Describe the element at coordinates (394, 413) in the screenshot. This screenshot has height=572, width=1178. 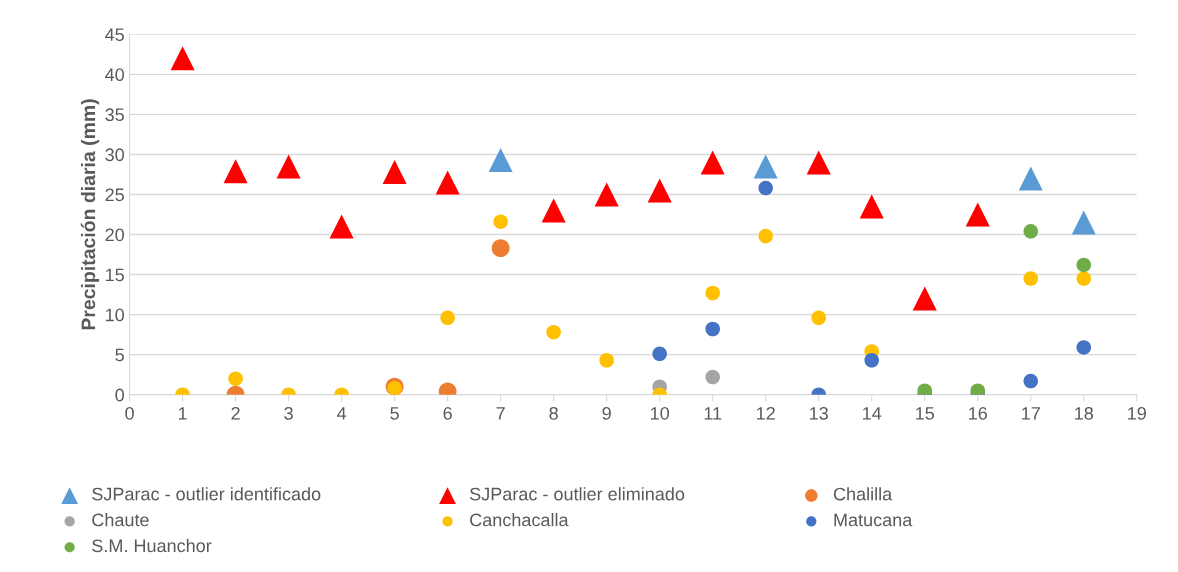
I see `x-tick-label: 5` at that location.